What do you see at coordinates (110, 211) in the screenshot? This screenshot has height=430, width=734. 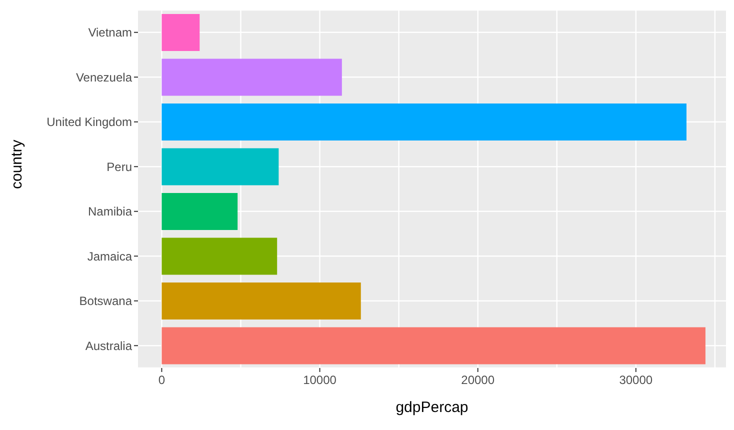 I see `y-tick-label: Namibia` at bounding box center [110, 211].